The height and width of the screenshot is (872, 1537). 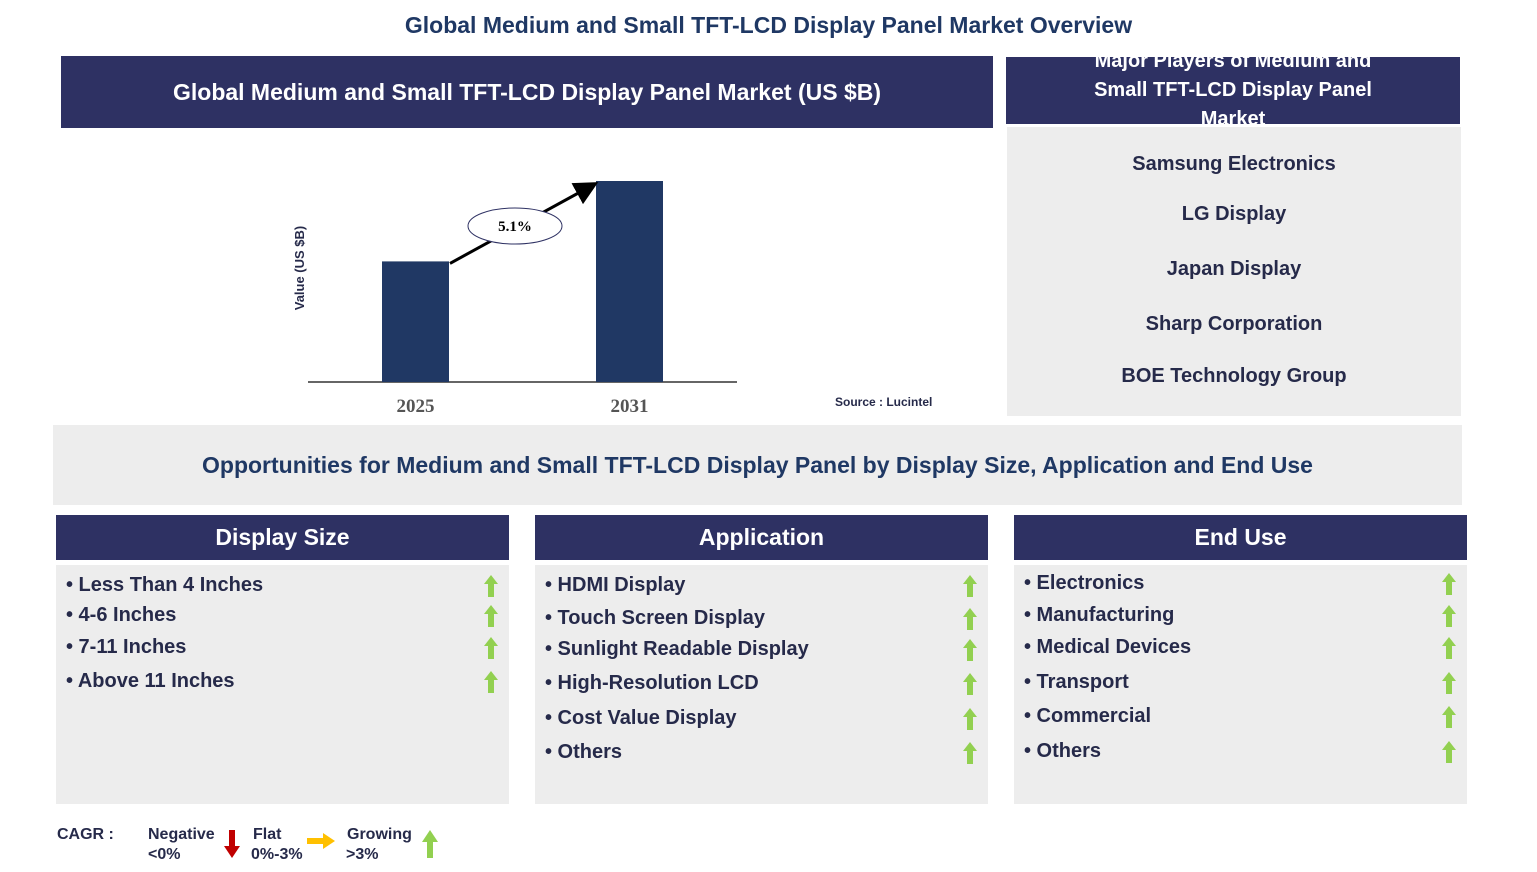 I want to click on segment-header: Application, so click(x=761, y=537).